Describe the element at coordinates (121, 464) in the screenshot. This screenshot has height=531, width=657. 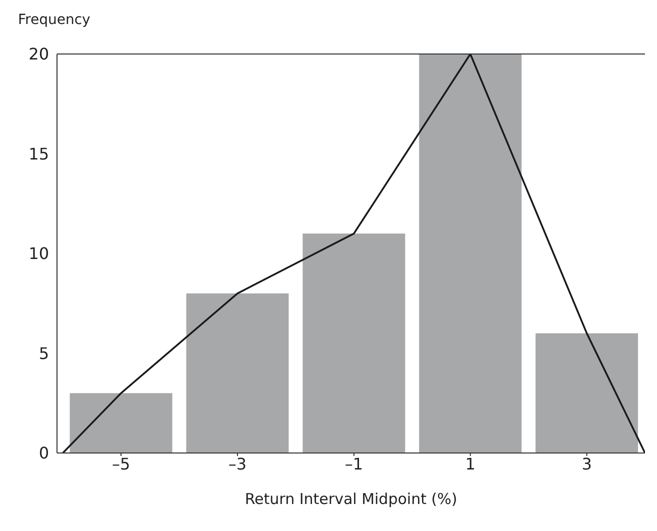
I see `x-tick-label: –5` at that location.